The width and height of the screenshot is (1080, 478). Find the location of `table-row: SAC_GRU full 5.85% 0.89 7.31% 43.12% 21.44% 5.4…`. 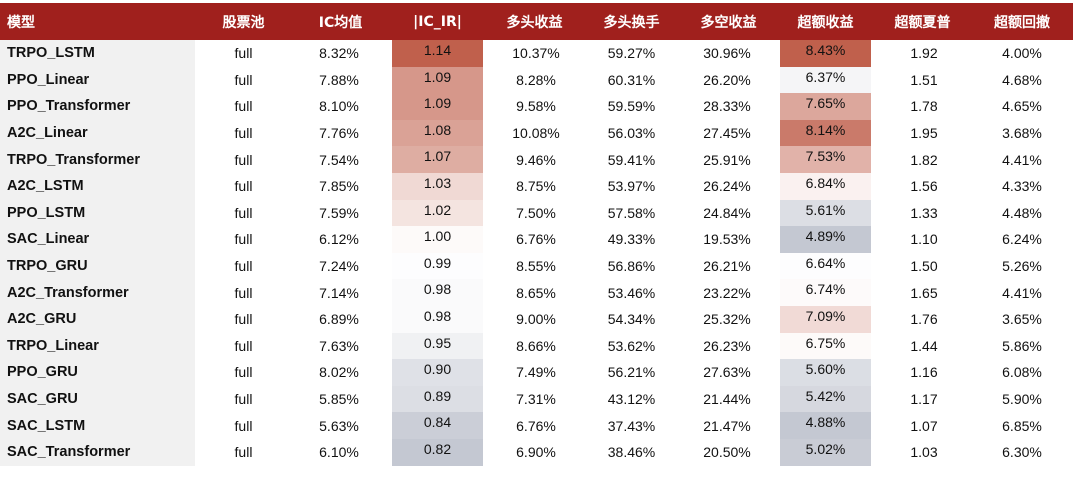

table-row: SAC_GRU full 5.85% 0.89 7.31% 43.12% 21.44% 5.4… is located at coordinates (536, 399).